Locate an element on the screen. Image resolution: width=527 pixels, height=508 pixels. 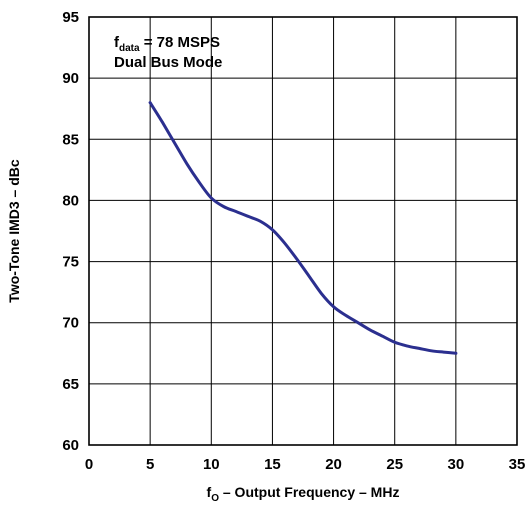
x-tick-label-7: 35 is located at coordinates (517, 464).